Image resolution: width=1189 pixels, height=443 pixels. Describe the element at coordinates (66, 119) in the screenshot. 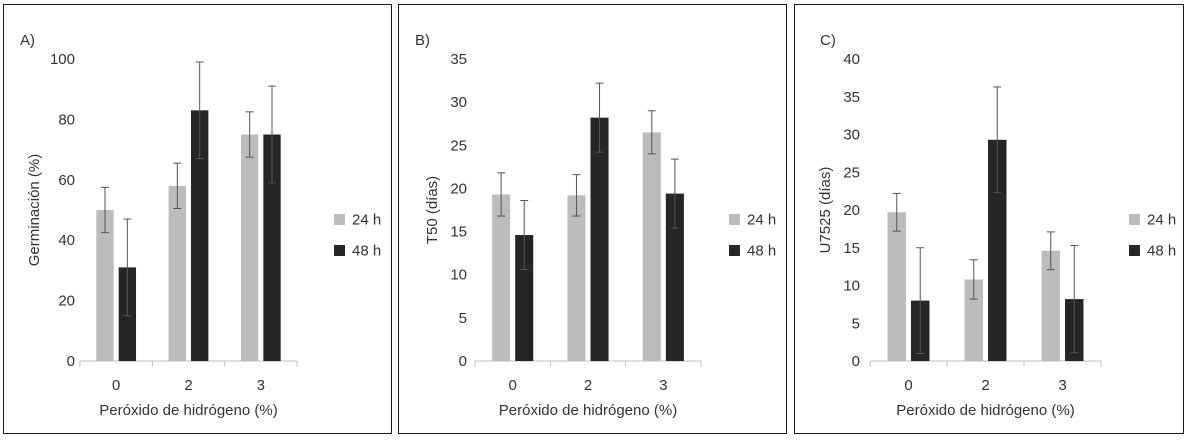

I see `y-tick-label: 80` at that location.